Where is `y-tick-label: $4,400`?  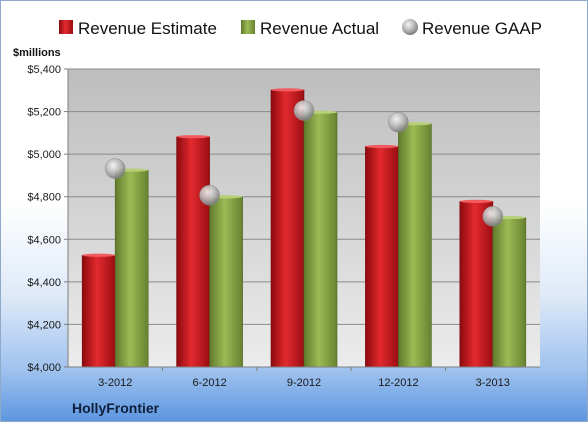
y-tick-label: $4,400 is located at coordinates (44, 283).